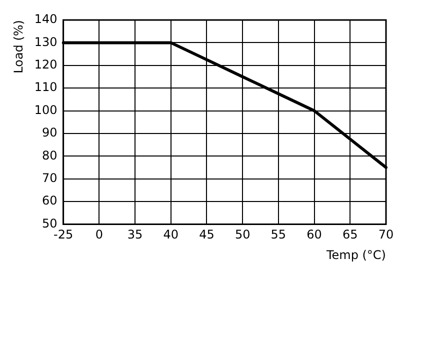 This screenshot has height=342, width=436. I want to click on y-tick-label: 120, so click(46, 65).